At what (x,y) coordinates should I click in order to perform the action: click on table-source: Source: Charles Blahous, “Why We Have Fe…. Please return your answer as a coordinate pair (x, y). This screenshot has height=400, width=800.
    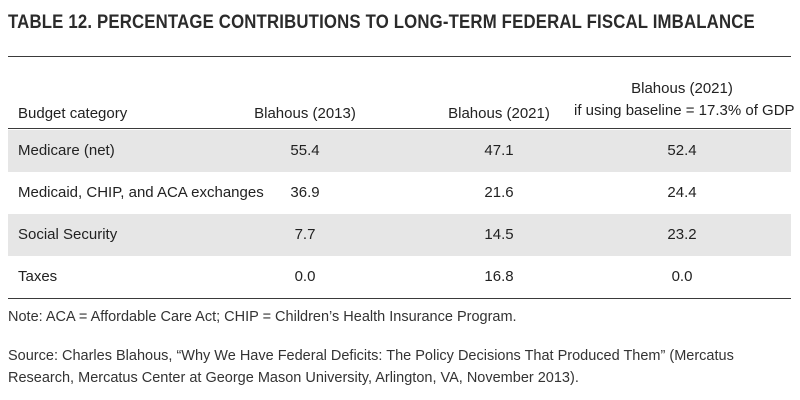
    Looking at the image, I should click on (371, 367).